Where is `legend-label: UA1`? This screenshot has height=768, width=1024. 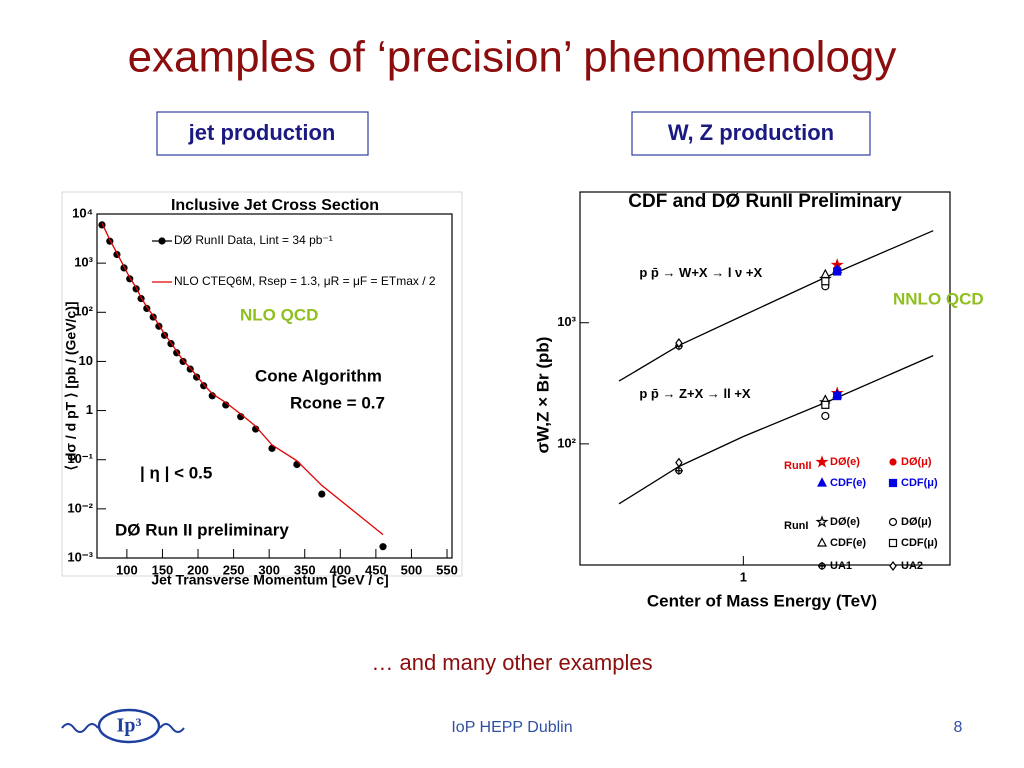
legend-label: UA1 is located at coordinates (841, 566).